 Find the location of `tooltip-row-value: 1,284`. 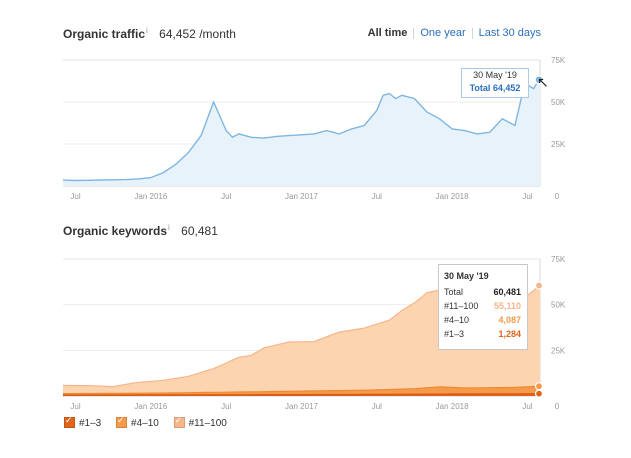

tooltip-row-value: 1,284 is located at coordinates (509, 334).